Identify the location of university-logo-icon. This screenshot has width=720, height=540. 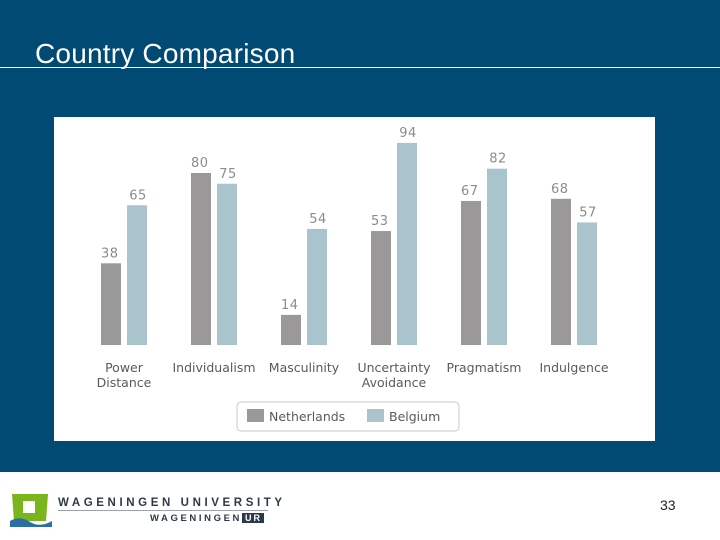
(31, 510).